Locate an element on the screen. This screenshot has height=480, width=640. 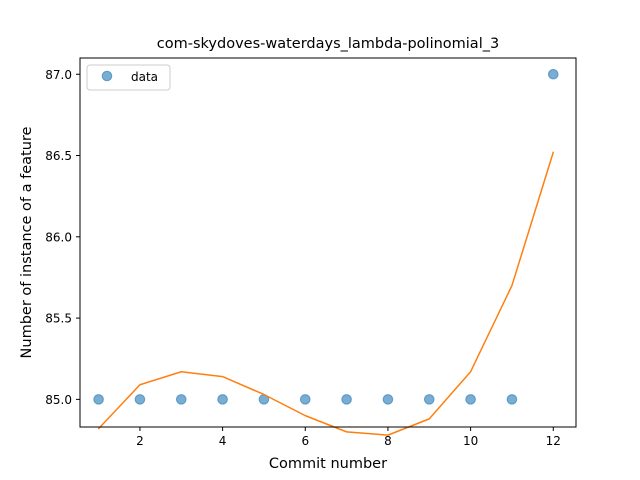
legend-marker-data is located at coordinates (107, 76).